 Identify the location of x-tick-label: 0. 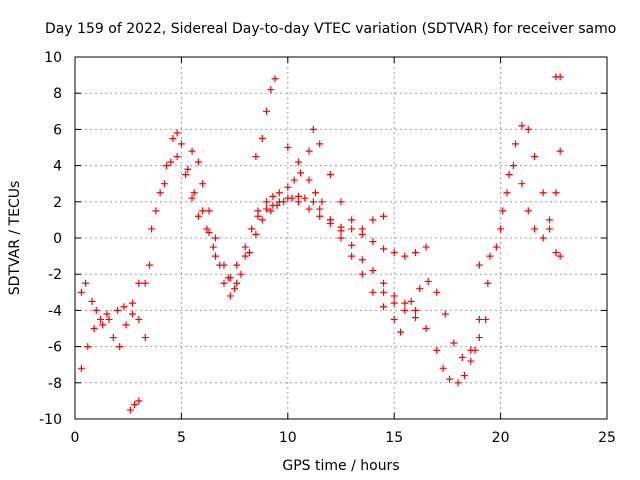
(75, 438).